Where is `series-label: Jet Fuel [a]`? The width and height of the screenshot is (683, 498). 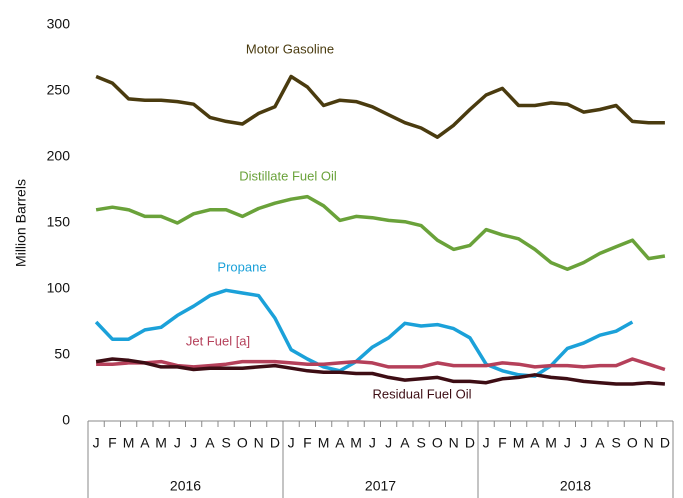 series-label: Jet Fuel [a] is located at coordinates (218, 340).